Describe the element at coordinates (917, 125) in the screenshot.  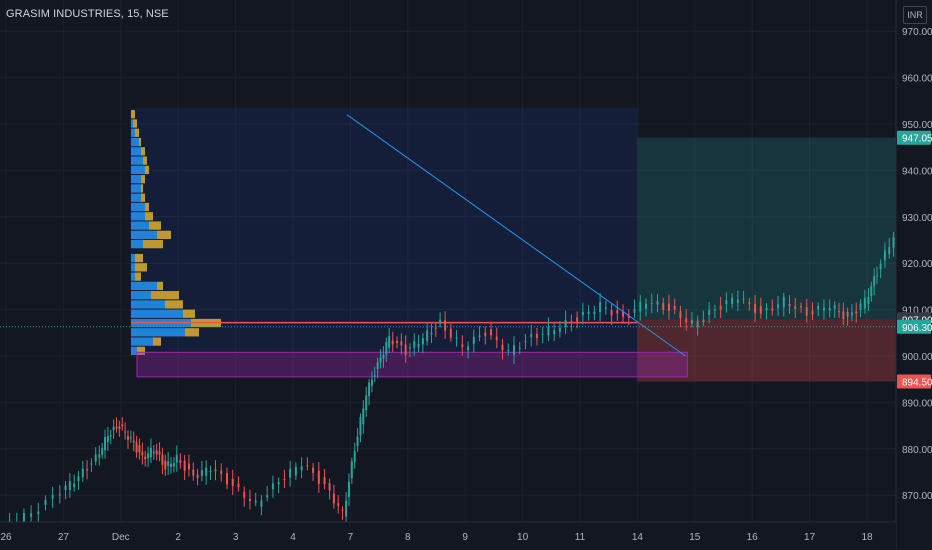
I see `y-tick-label: 950.00` at that location.